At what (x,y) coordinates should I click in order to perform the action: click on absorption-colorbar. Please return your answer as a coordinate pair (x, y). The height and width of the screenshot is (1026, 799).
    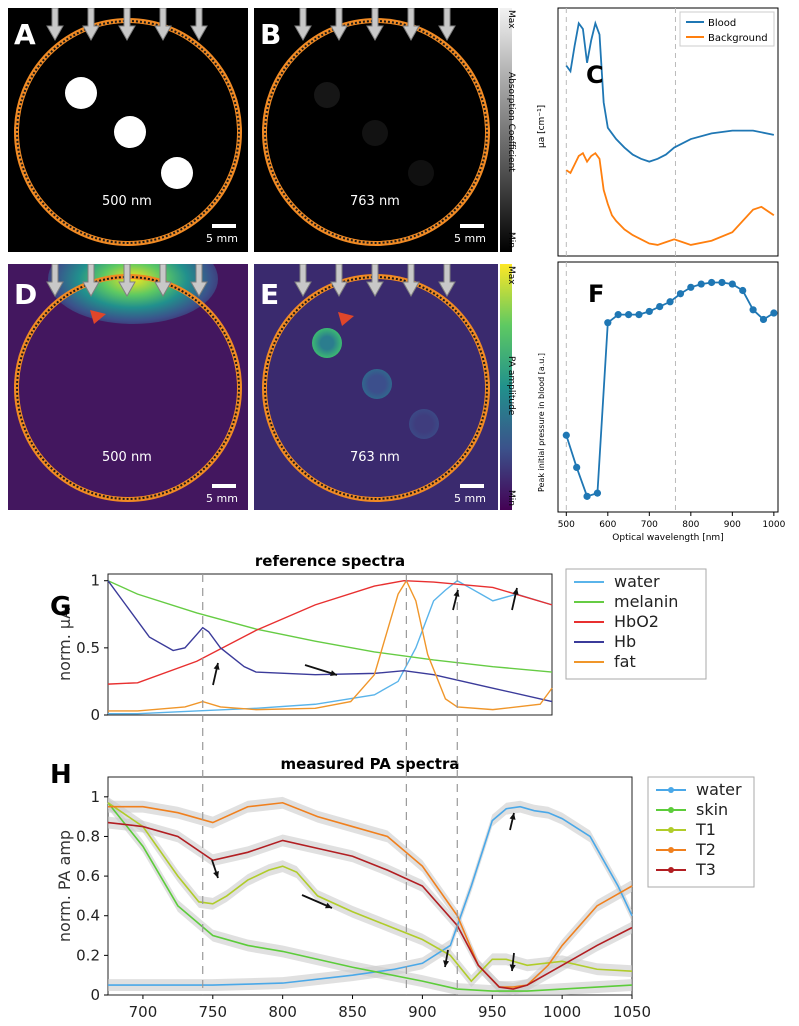
    Looking at the image, I should click on (506, 130).